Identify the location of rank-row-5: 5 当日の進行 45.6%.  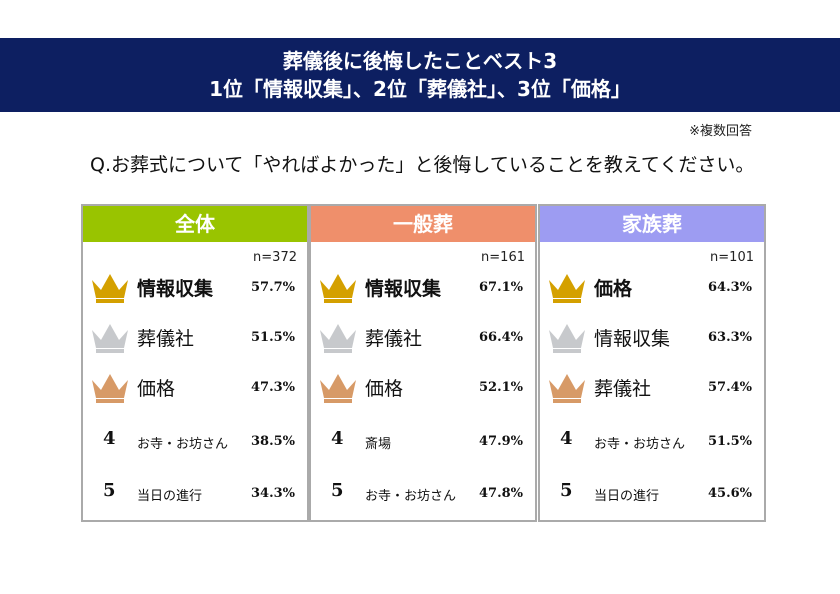
(652, 492).